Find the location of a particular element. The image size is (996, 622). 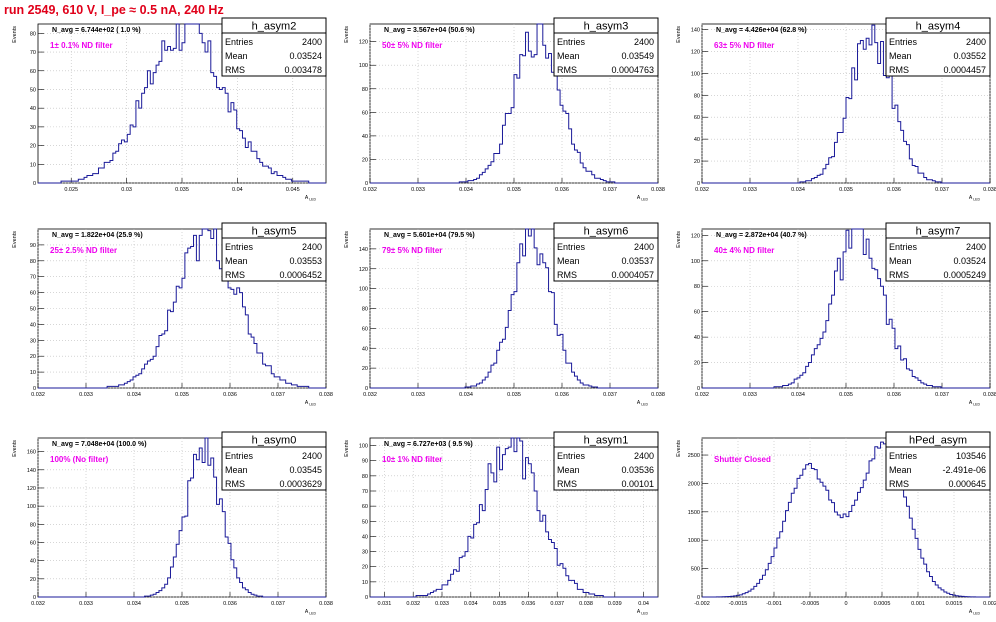

stats-value: 0.03549 is located at coordinates (637, 56).